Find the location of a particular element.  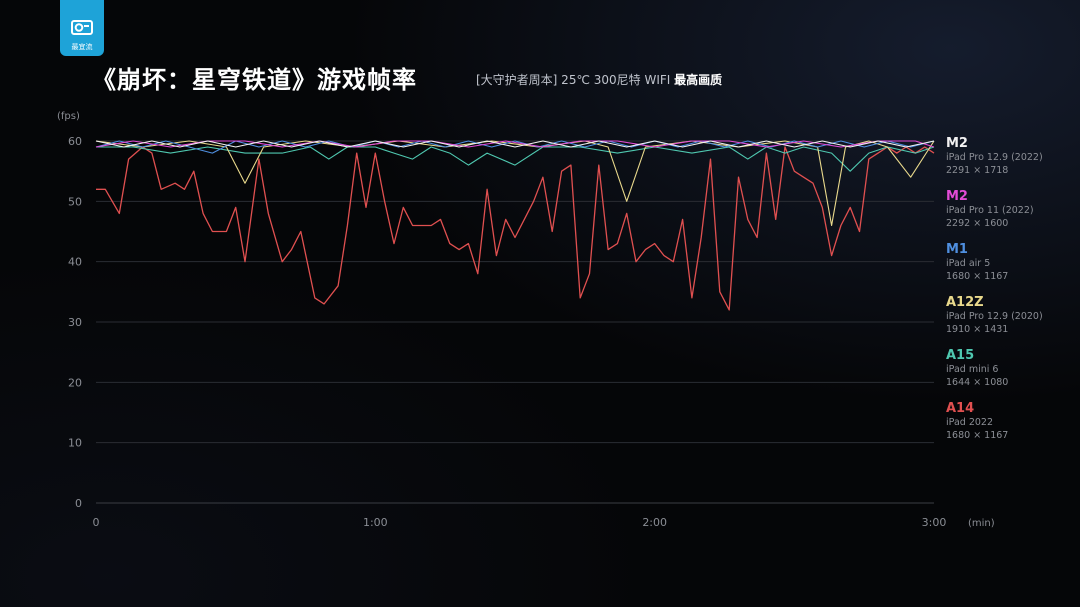

legend-chip-label: A15 is located at coordinates (960, 355).